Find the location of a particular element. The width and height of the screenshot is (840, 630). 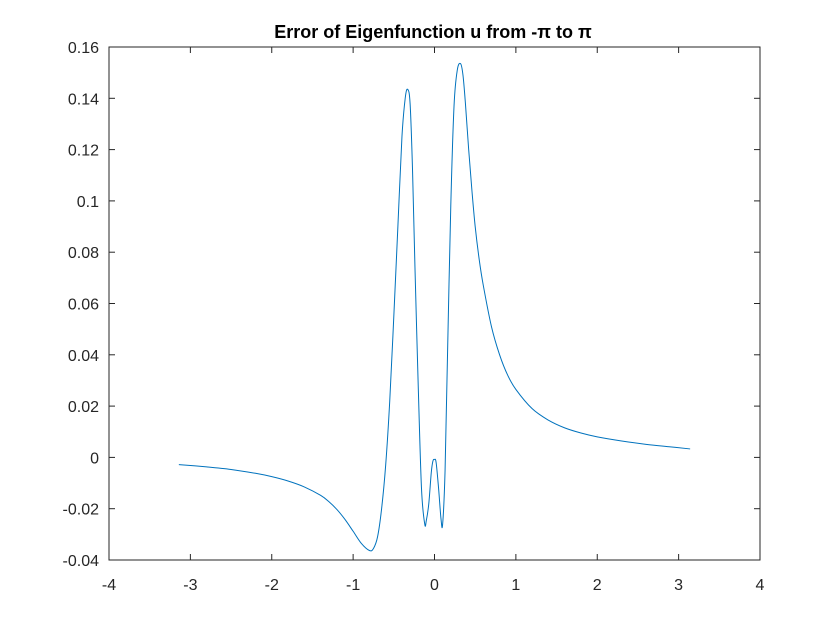

y-tick-label: 0 is located at coordinates (94, 458).